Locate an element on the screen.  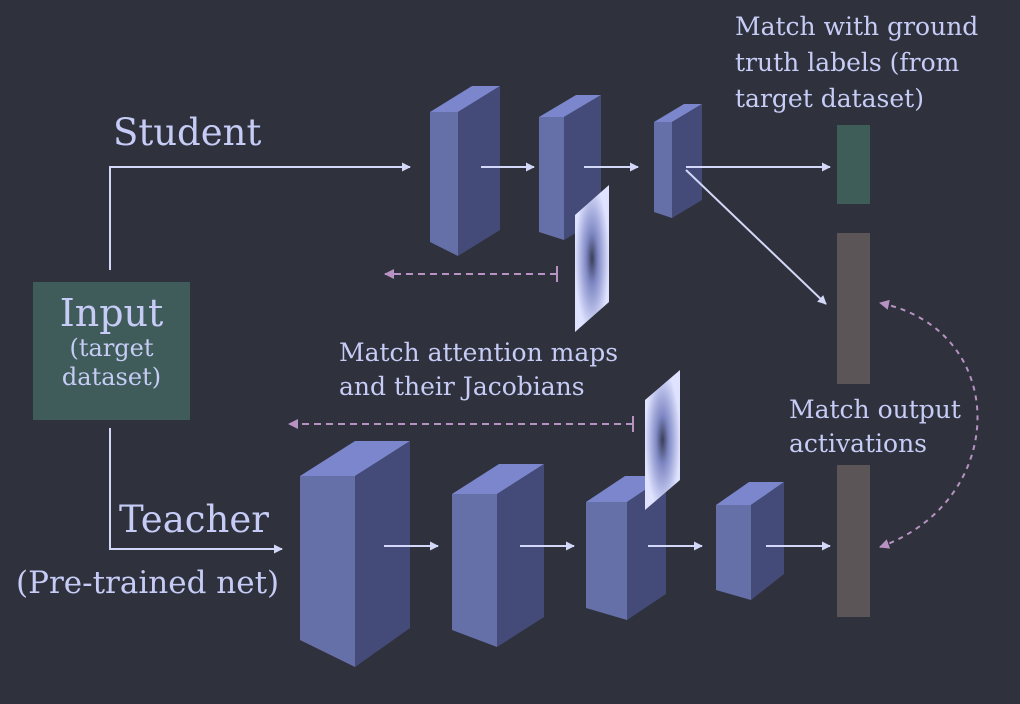
output-caption-line-1: Match output is located at coordinates (875, 409).